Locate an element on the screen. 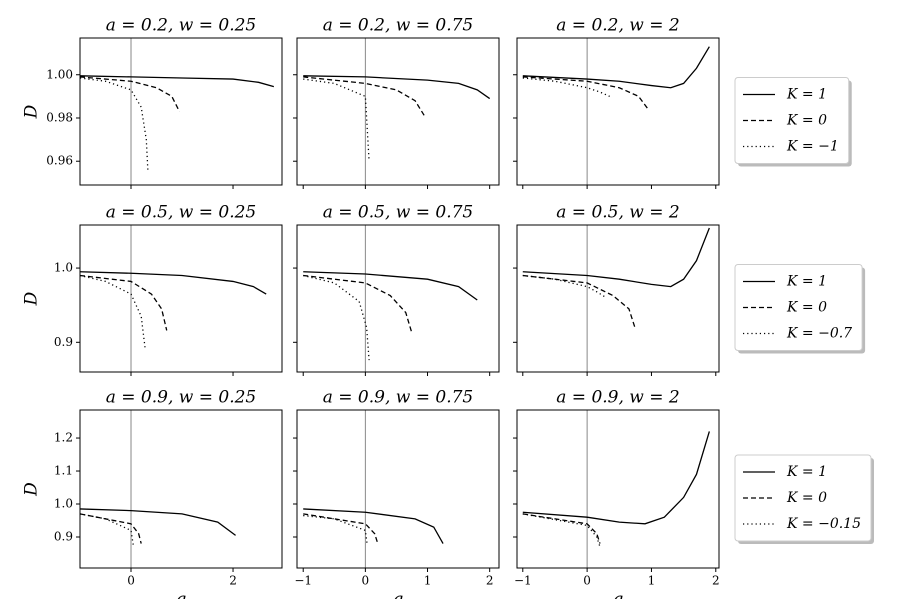 Image resolution: width=899 pixels, height=599 pixels. legend-label: K = −0.7 is located at coordinates (819, 334).